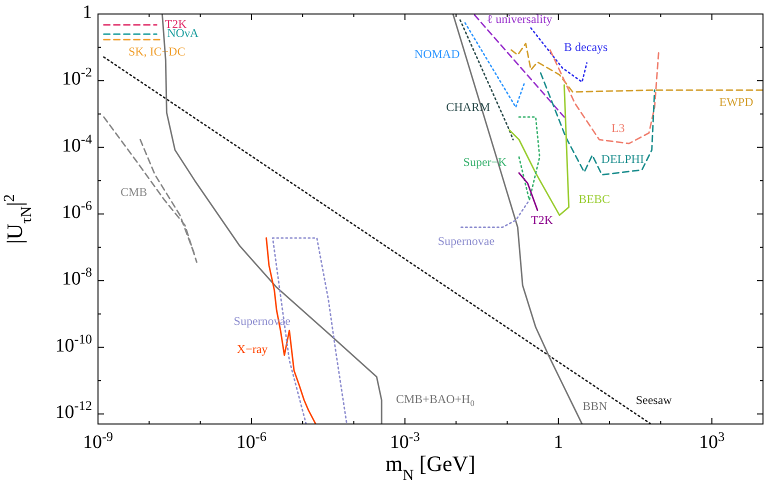  Describe the element at coordinates (622, 159) in the screenshot. I see `series-label: DELPHI` at that location.